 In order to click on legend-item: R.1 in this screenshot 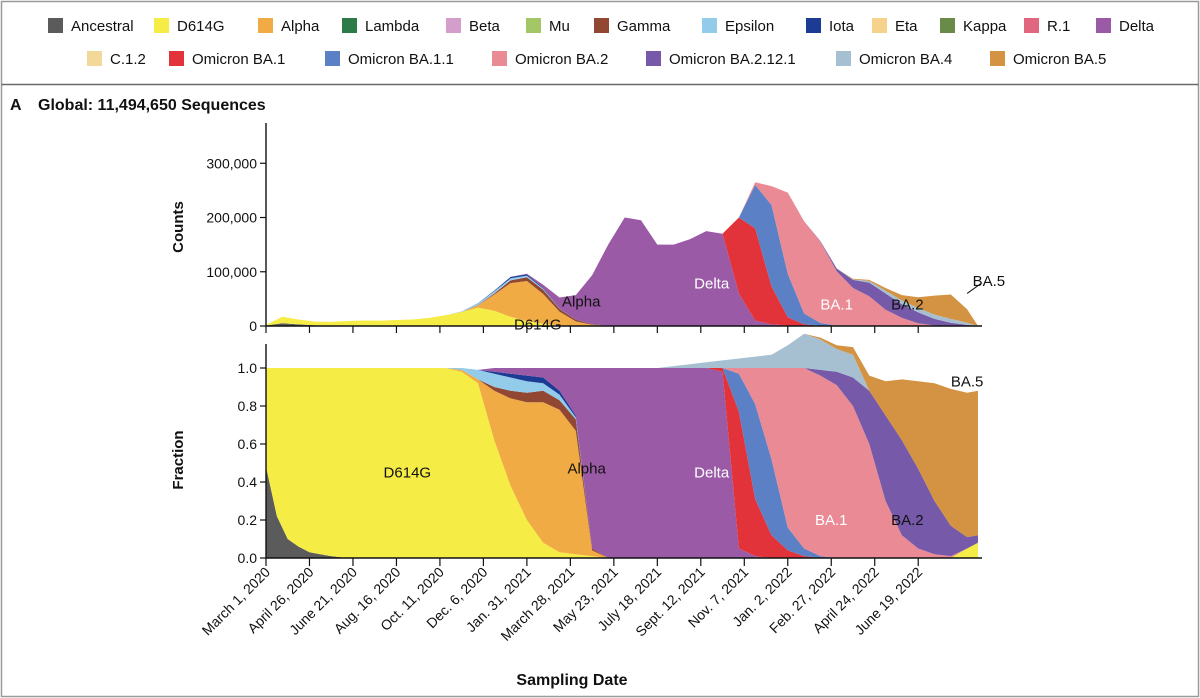, I will do `click(1047, 26)`.